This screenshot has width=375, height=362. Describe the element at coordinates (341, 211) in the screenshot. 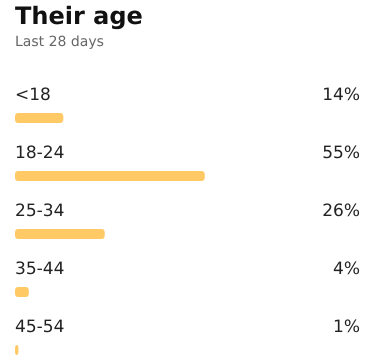

I see `data-label: 26%` at that location.